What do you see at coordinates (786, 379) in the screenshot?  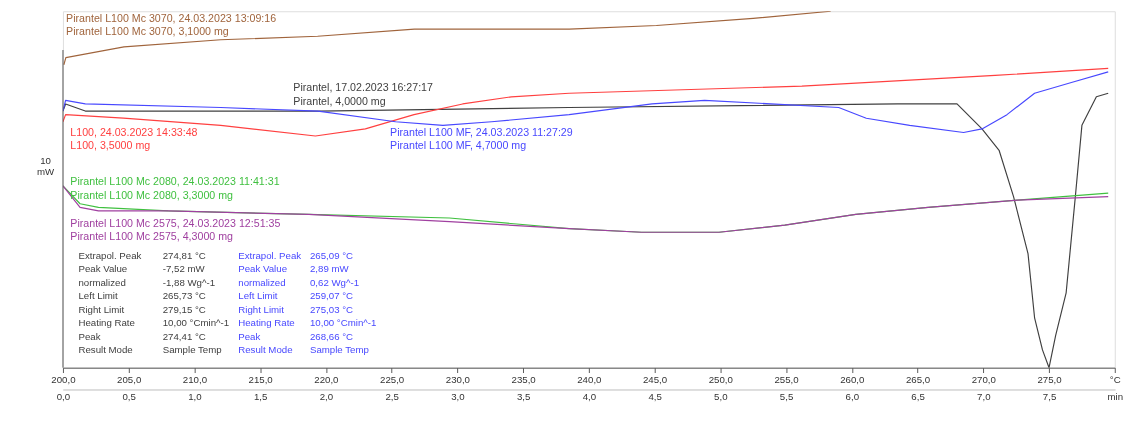 I see `x-tick-label: 255,0` at bounding box center [786, 379].